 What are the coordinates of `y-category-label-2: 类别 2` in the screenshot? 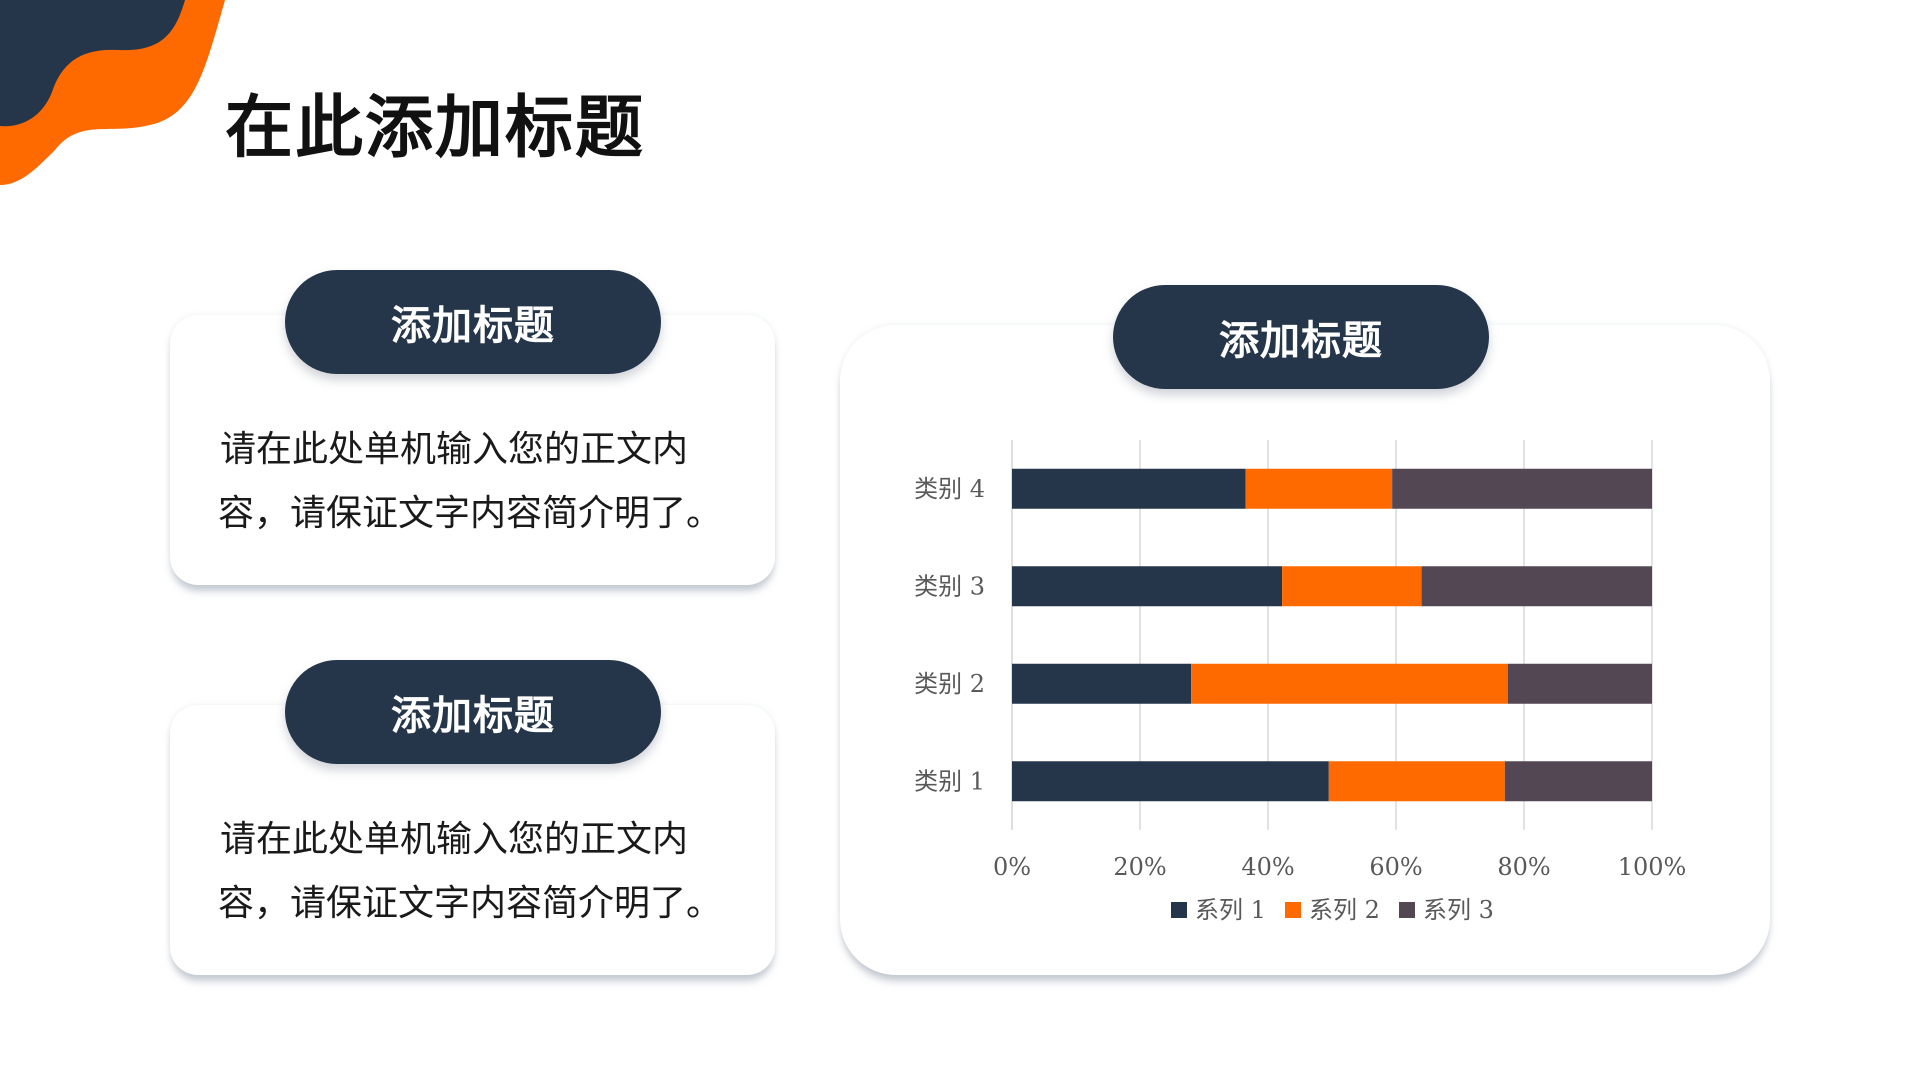 It's located at (949, 684).